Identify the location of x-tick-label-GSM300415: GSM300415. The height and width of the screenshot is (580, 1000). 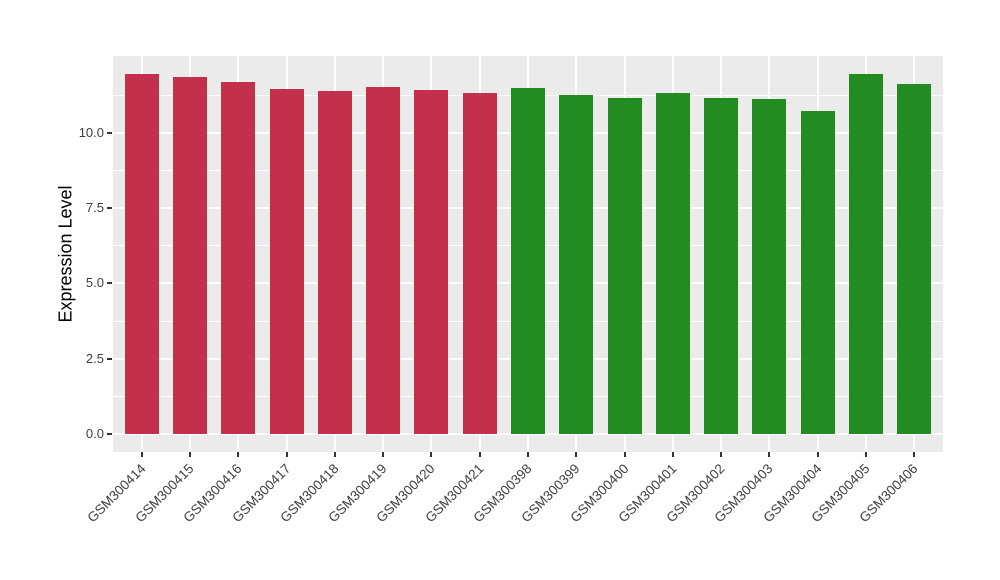
(164, 493).